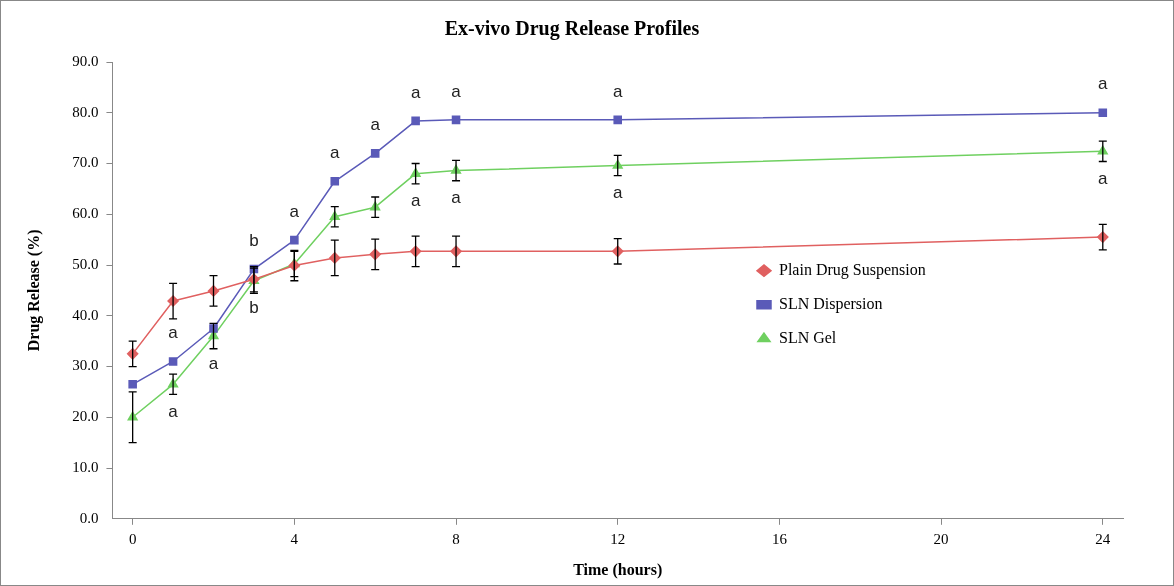 The image size is (1174, 586). I want to click on y-tick-label: 0.0, so click(89, 517).